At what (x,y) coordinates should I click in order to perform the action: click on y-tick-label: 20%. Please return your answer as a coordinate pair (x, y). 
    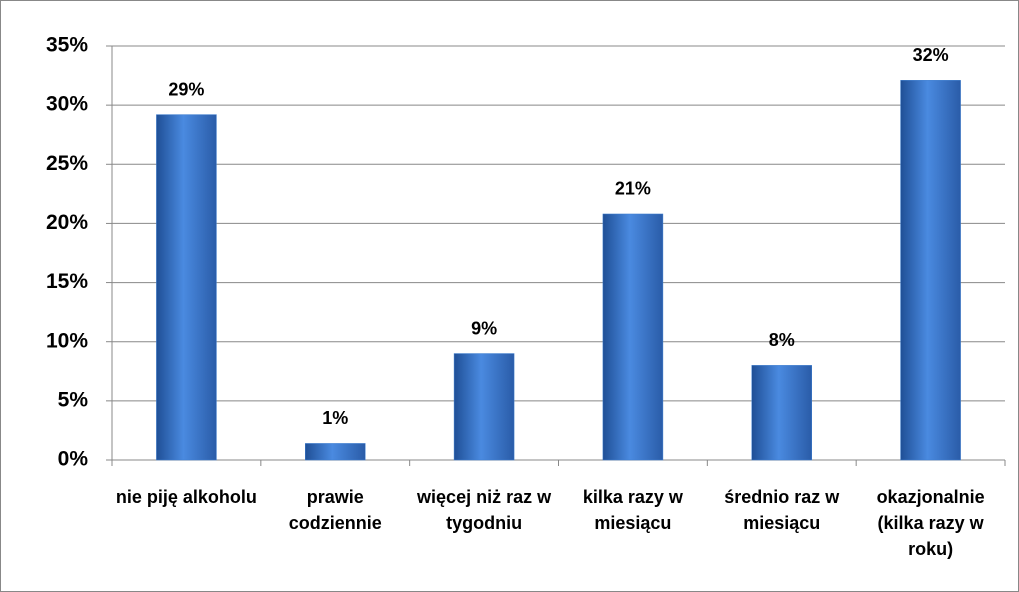
    Looking at the image, I should click on (67, 222).